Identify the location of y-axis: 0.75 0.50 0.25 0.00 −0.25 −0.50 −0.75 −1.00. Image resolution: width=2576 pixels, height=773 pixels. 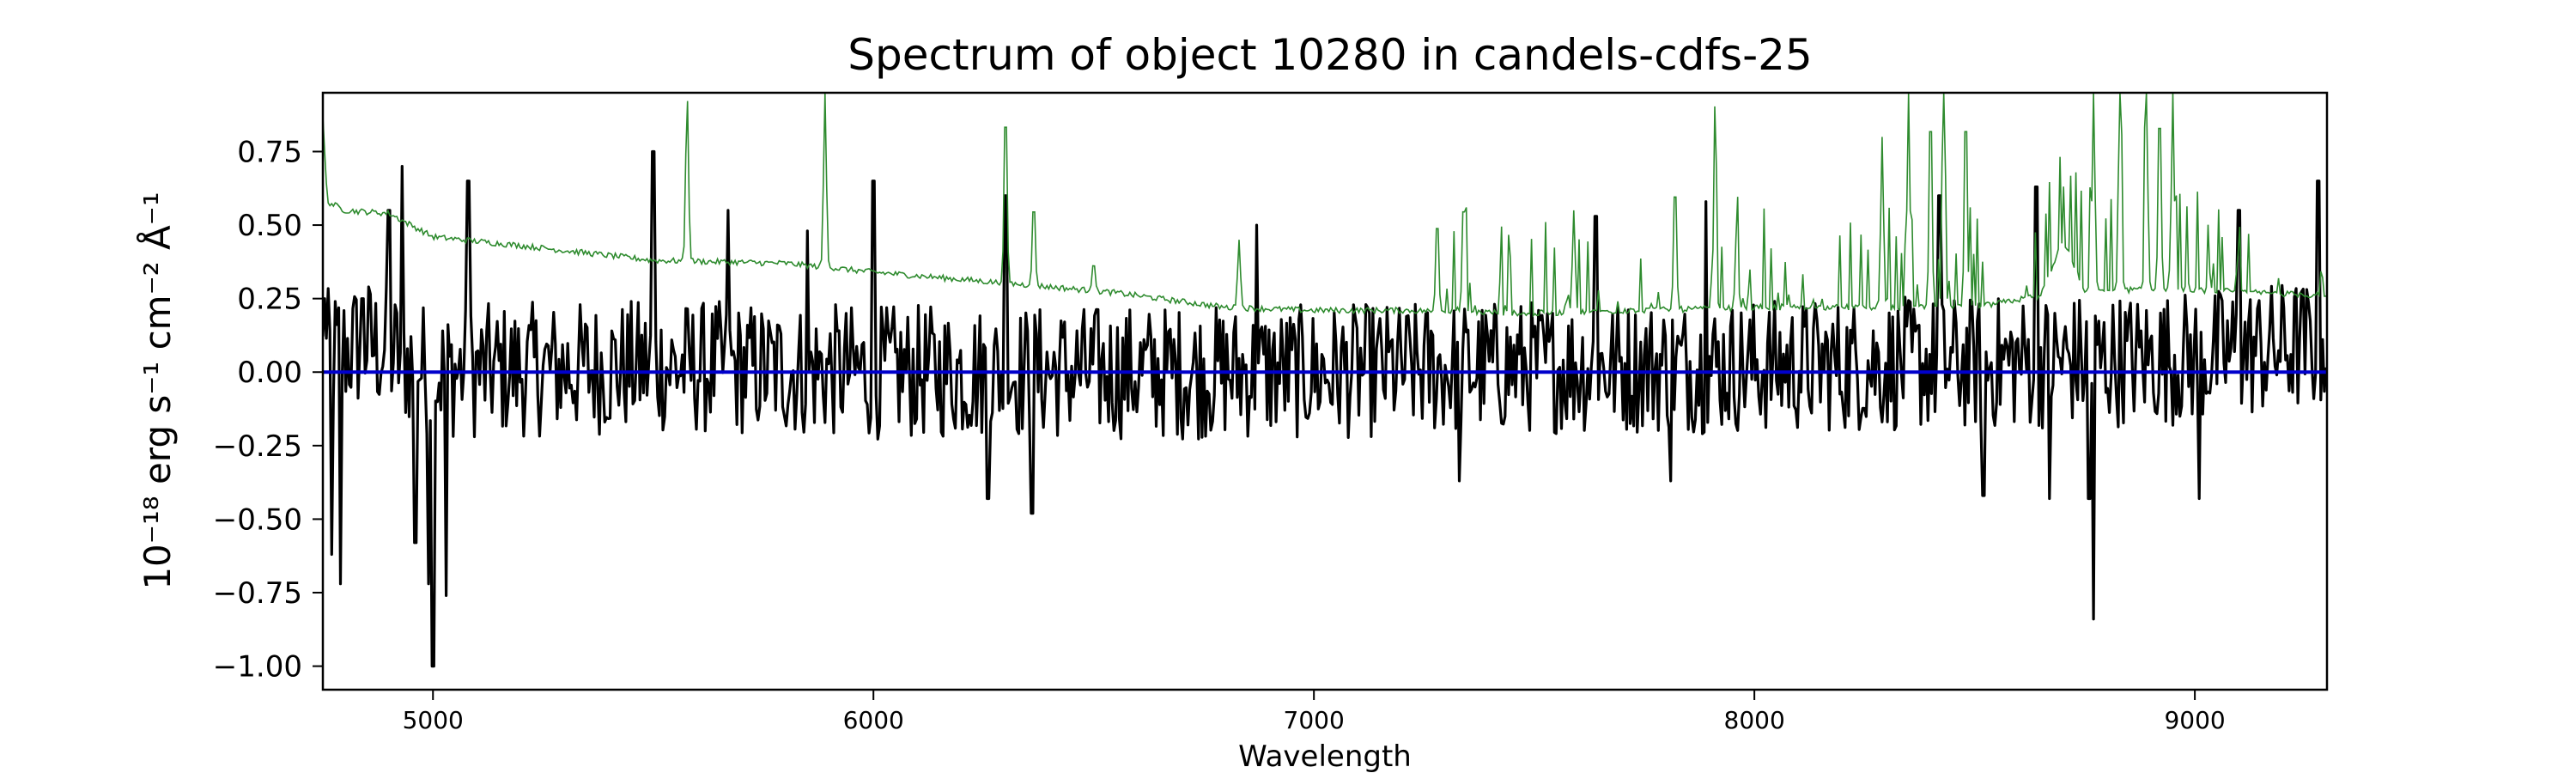
(268, 410).